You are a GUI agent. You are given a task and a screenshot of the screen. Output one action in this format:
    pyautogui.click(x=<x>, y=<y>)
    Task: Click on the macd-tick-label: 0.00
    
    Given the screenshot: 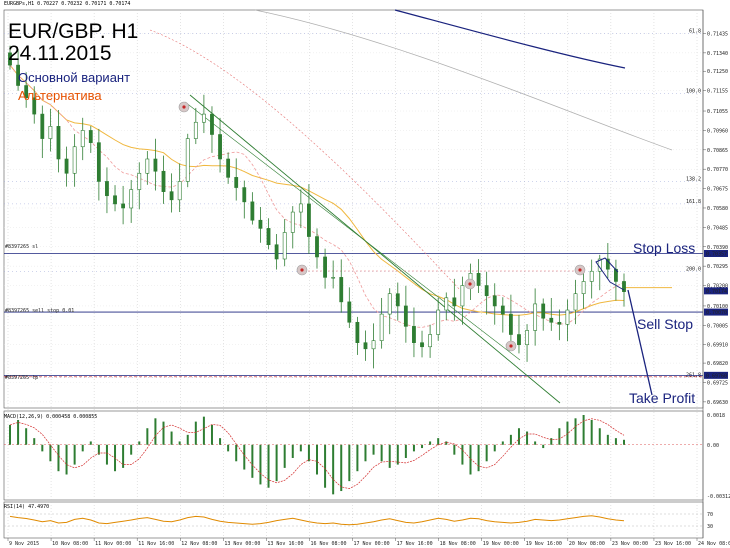 What is the action you would take?
    pyautogui.click(x=713, y=446)
    